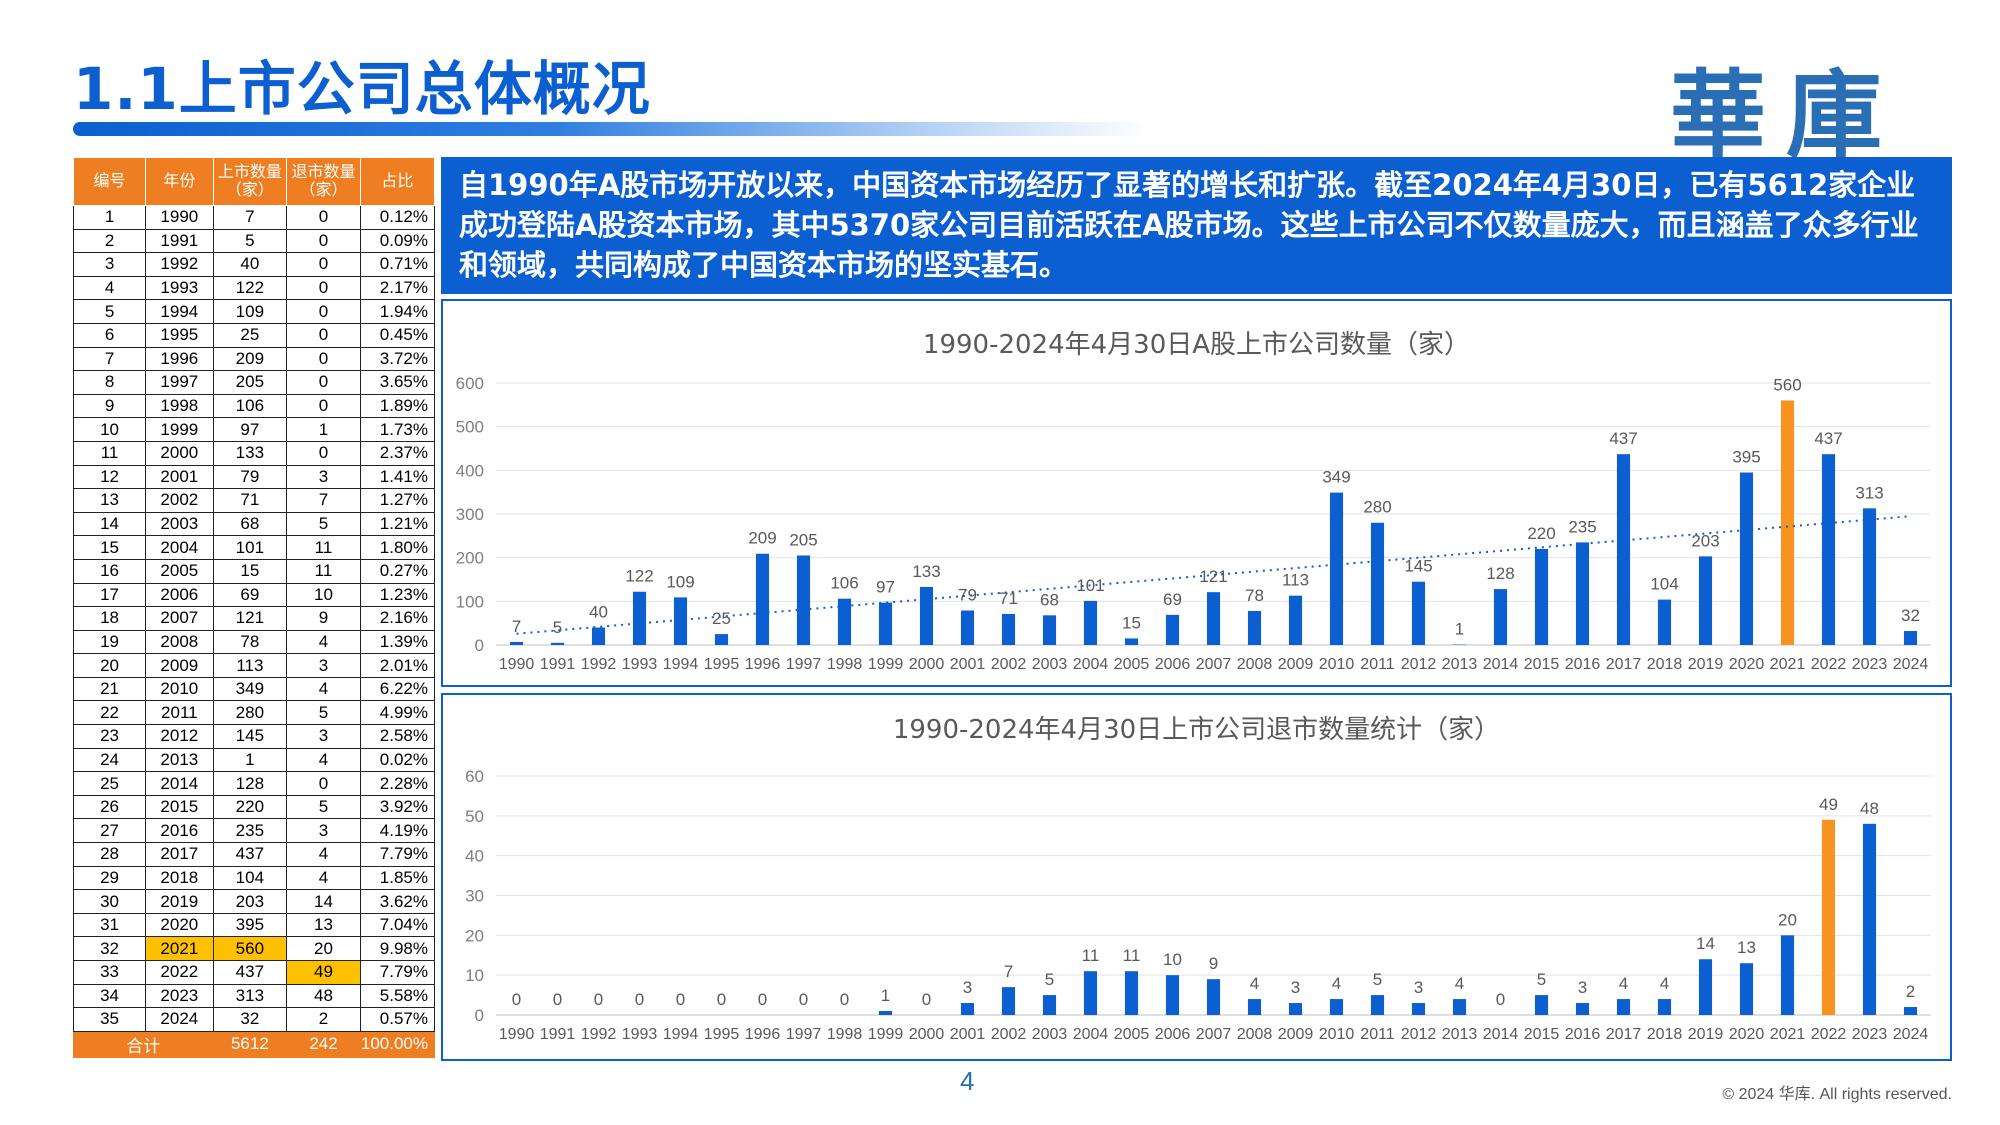 Image resolution: width=2000 pixels, height=1125 pixels. What do you see at coordinates (397, 878) in the screenshot?
I see `table-cell: 1.85%` at bounding box center [397, 878].